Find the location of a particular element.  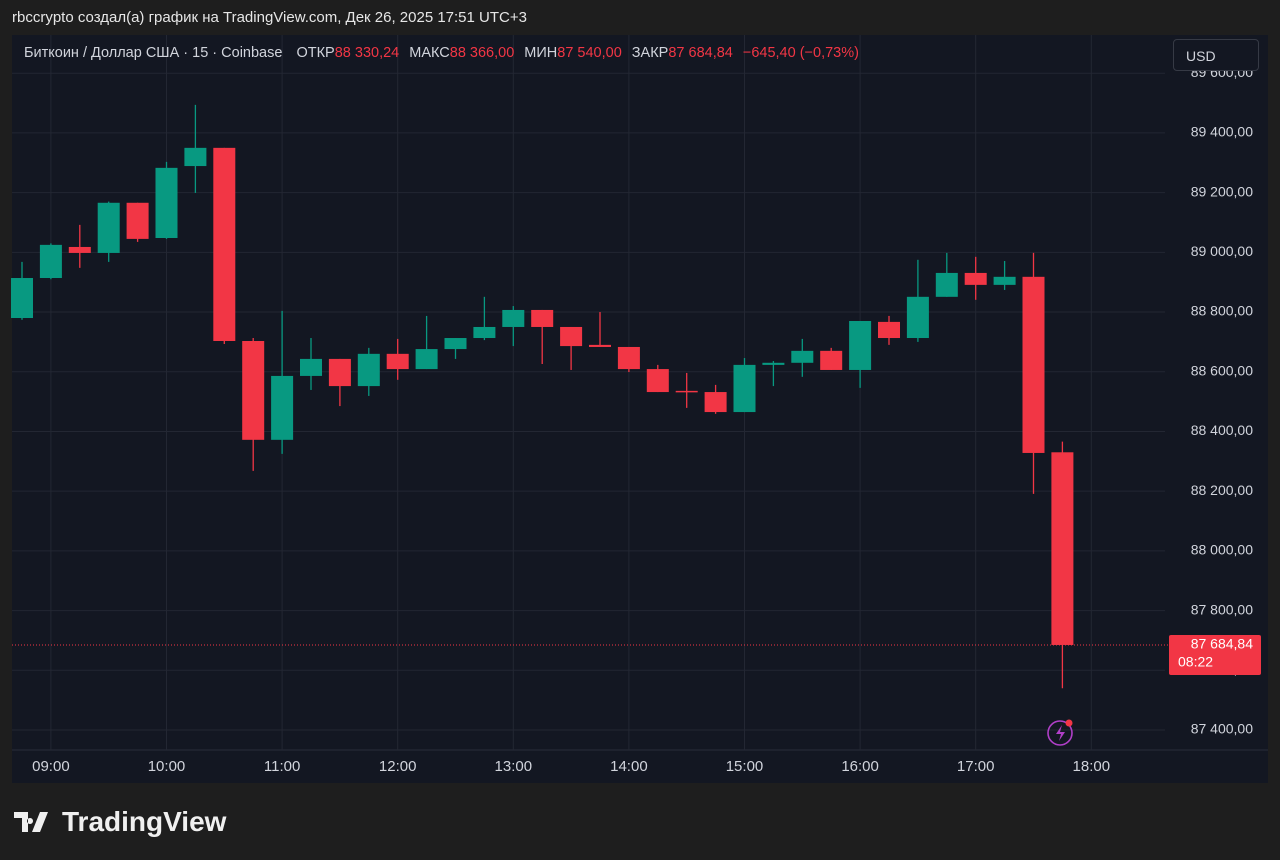

ohlc-label: МАКС is located at coordinates (429, 53).